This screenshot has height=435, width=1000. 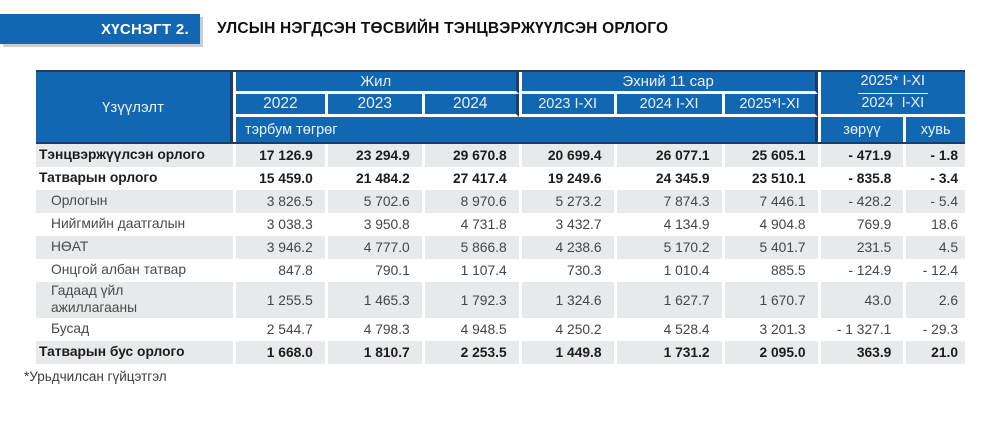 I want to click on value-cell: 43.0, so click(x=862, y=300).